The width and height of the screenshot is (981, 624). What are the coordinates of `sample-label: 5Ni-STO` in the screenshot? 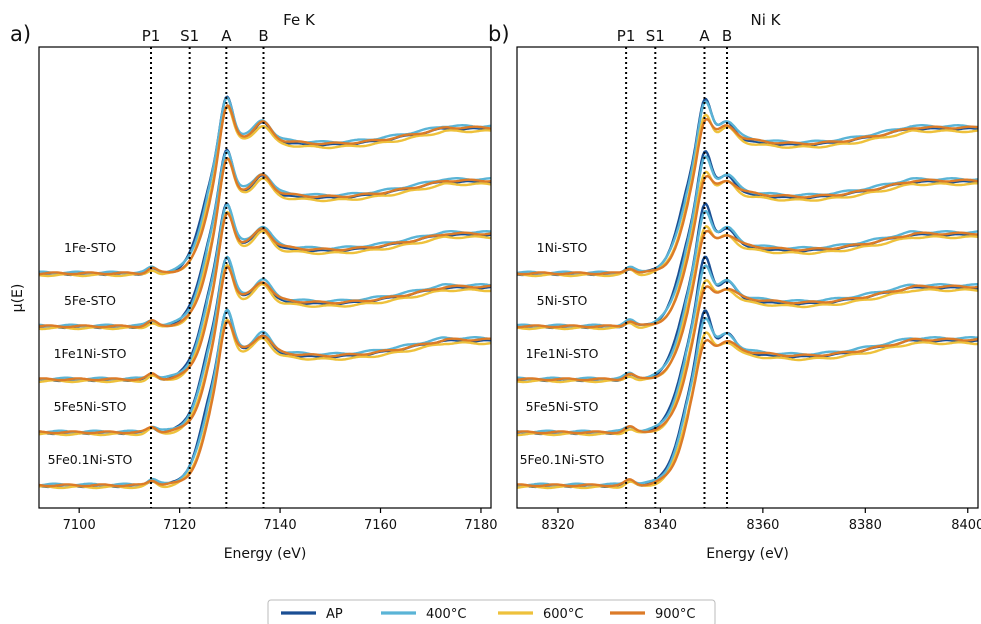 It's located at (562, 300).